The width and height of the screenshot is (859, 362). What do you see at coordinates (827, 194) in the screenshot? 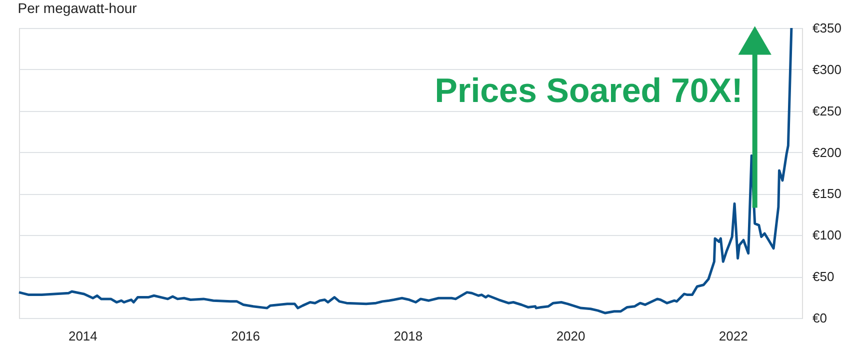
I see `y-tick-label: €150` at bounding box center [827, 194].